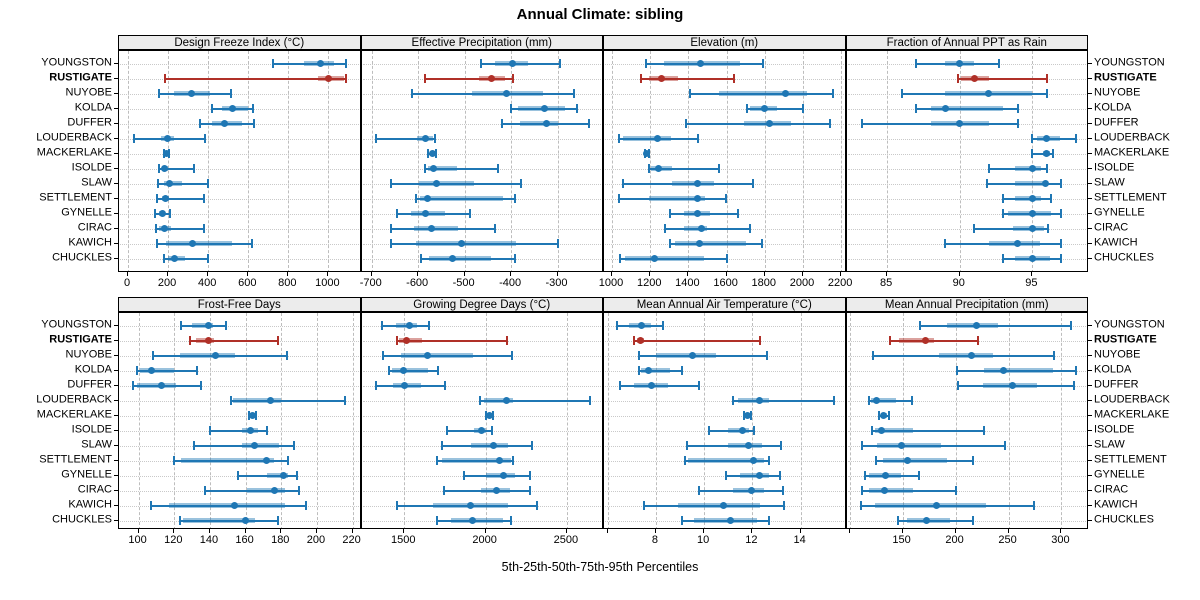 The image size is (1200, 600). What do you see at coordinates (239, 304) in the screenshot?
I see `panel-strip-frost-free-days: Frost-Free Days` at bounding box center [239, 304].